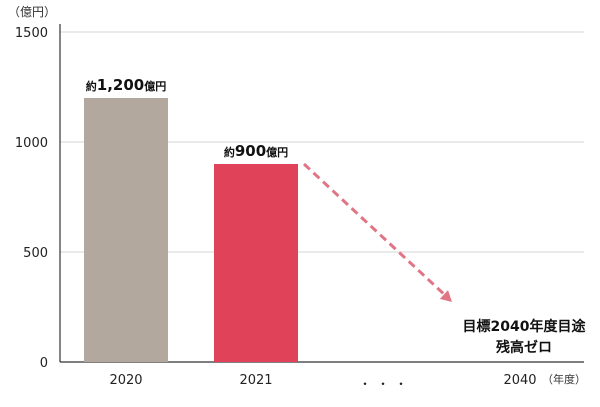 This screenshot has width=600, height=407. Describe the element at coordinates (255, 380) in the screenshot. I see `x-tick-label-2021: 2021` at that location.